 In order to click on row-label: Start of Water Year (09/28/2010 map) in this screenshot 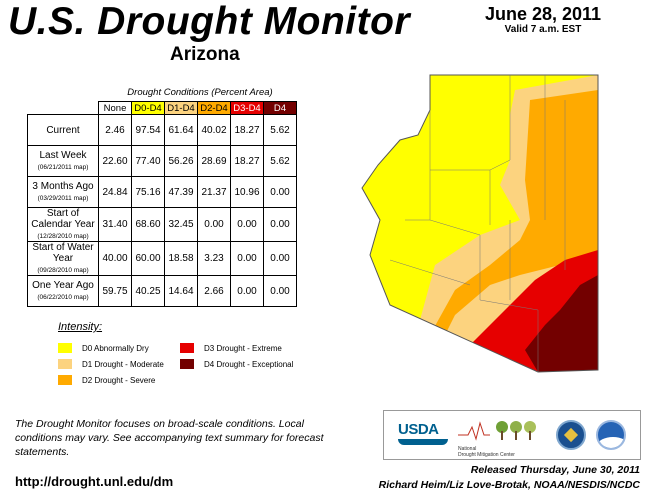, I will do `click(63, 258)`.